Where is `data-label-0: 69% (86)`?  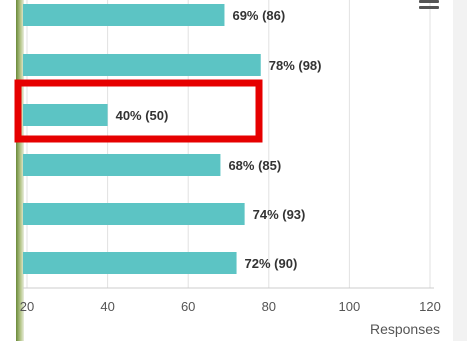
data-label-0: 69% (86) is located at coordinates (258, 15).